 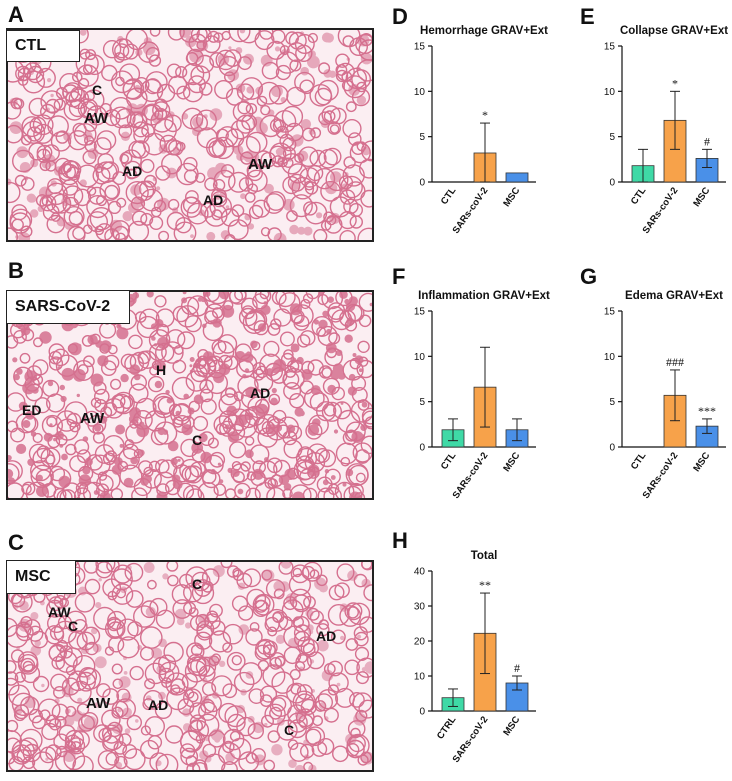 I want to click on chart-title: Hemorrhage GRAV+Ext, so click(x=484, y=31).